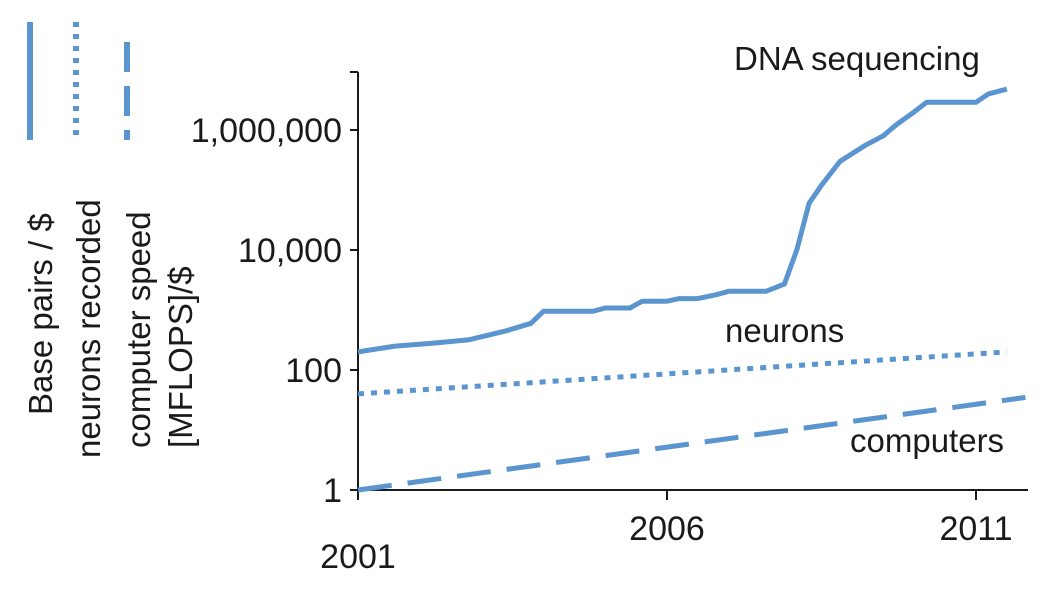 This screenshot has height=610, width=1053. I want to click on y-tick-label: 1, so click(332, 491).